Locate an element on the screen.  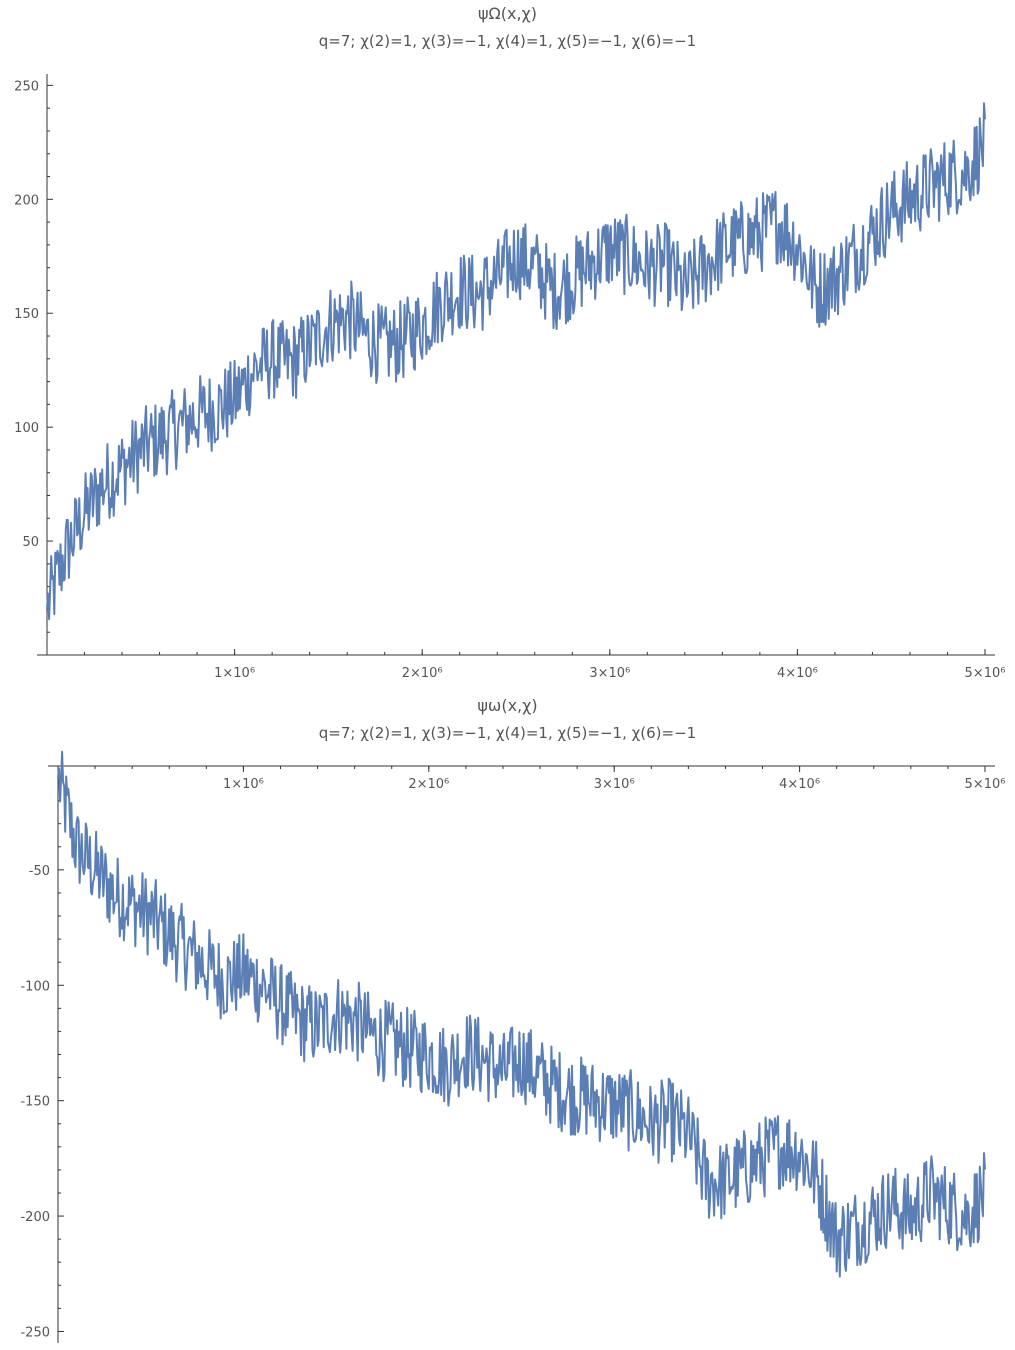
y-tick-label: 200 is located at coordinates (26, 200).